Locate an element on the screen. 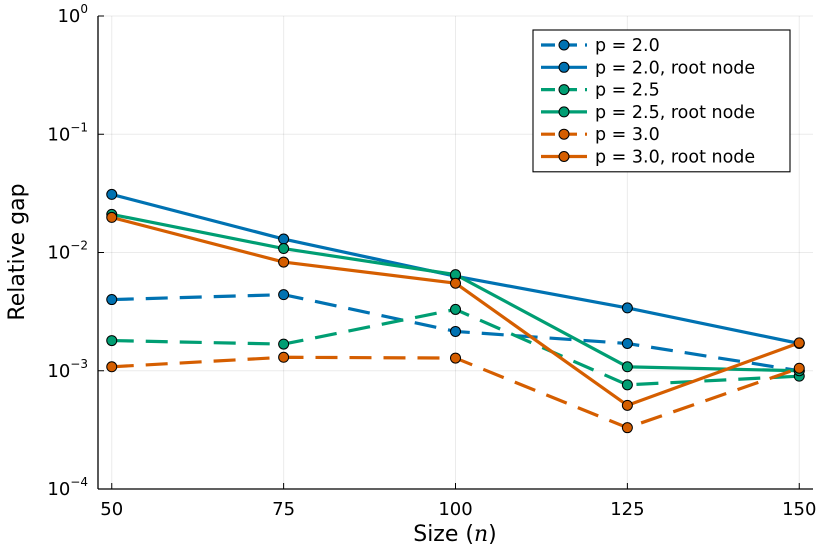 Image resolution: width=830 pixels, height=554 pixels. y-tick-label: 10⁻⁴ is located at coordinates (67, 487).